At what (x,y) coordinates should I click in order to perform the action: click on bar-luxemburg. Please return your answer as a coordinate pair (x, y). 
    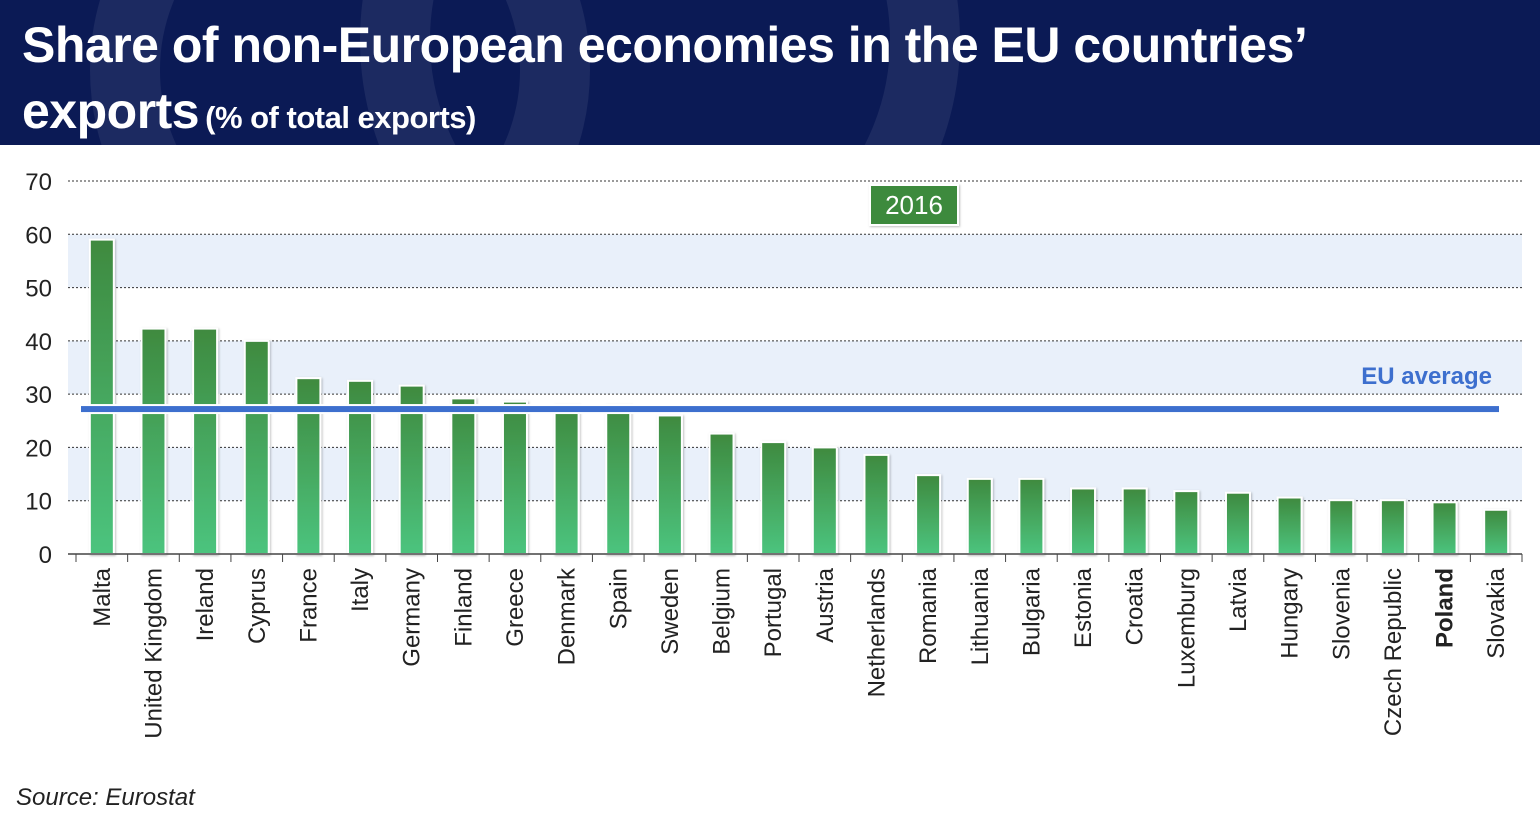
    Looking at the image, I should click on (1186, 523).